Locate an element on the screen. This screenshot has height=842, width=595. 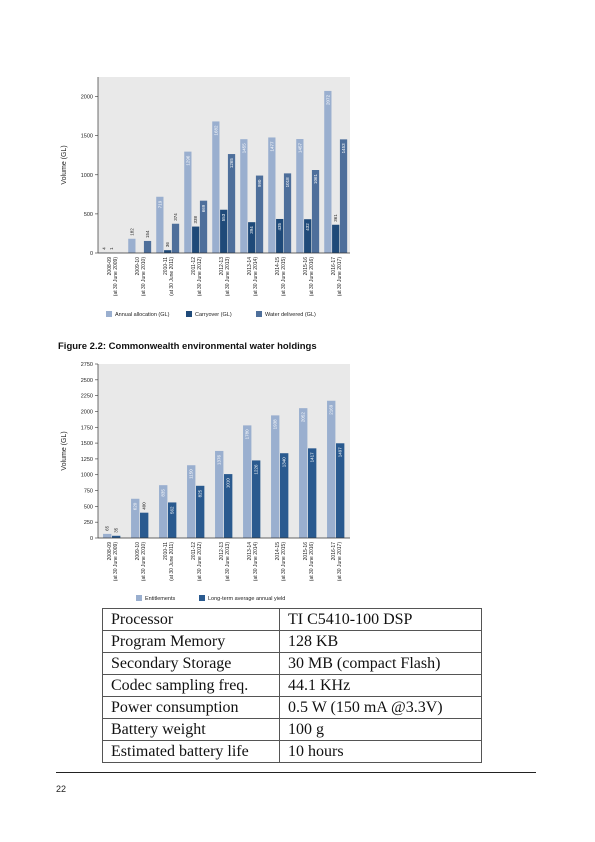
spec-value: 128 KB is located at coordinates (380, 641).